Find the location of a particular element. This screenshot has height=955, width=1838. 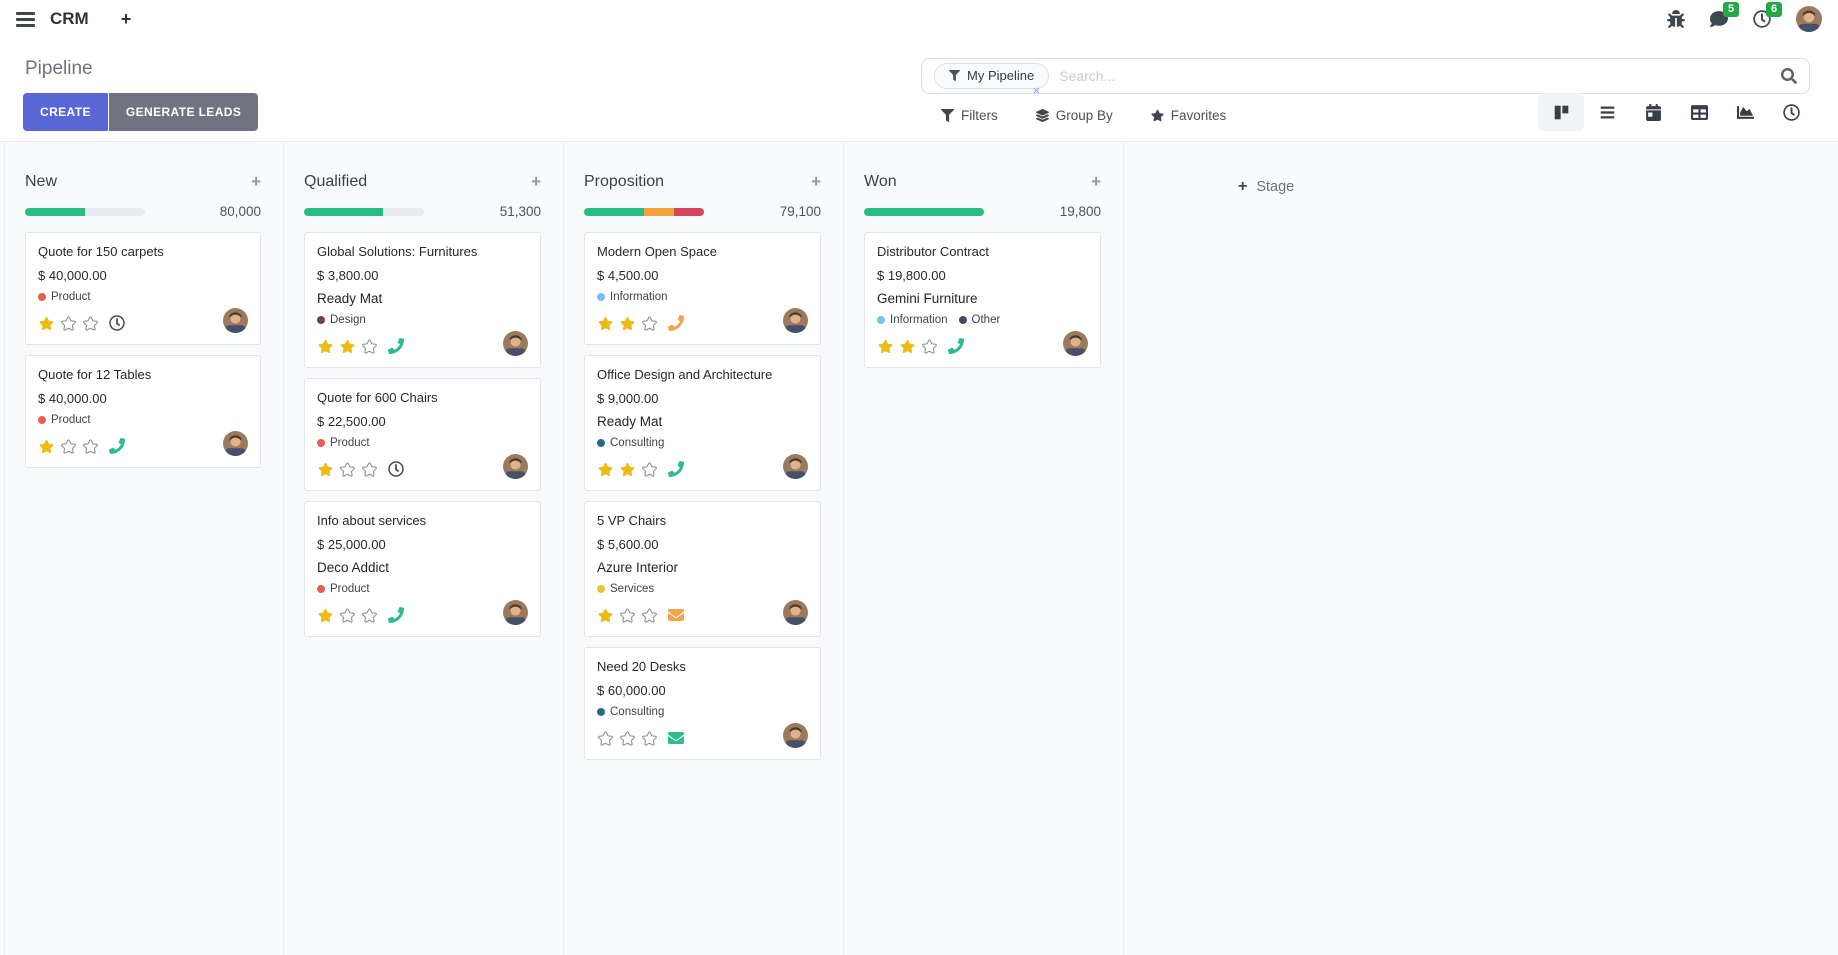

card-tag: Information is located at coordinates (912, 320).